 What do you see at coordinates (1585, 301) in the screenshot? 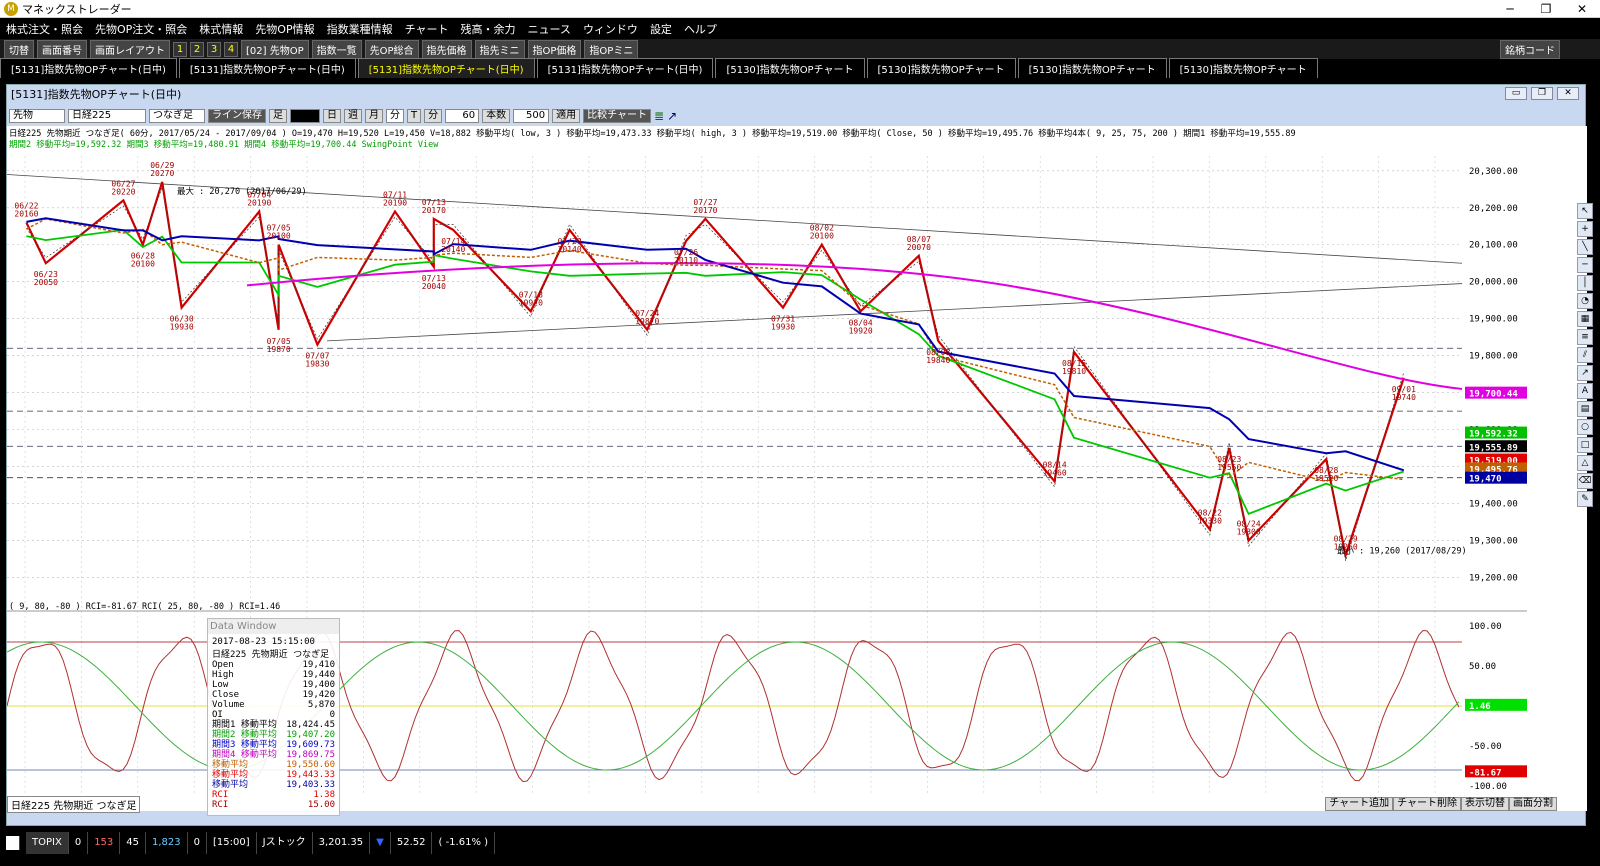
I see `bell-icon: ◔` at bounding box center [1585, 301].